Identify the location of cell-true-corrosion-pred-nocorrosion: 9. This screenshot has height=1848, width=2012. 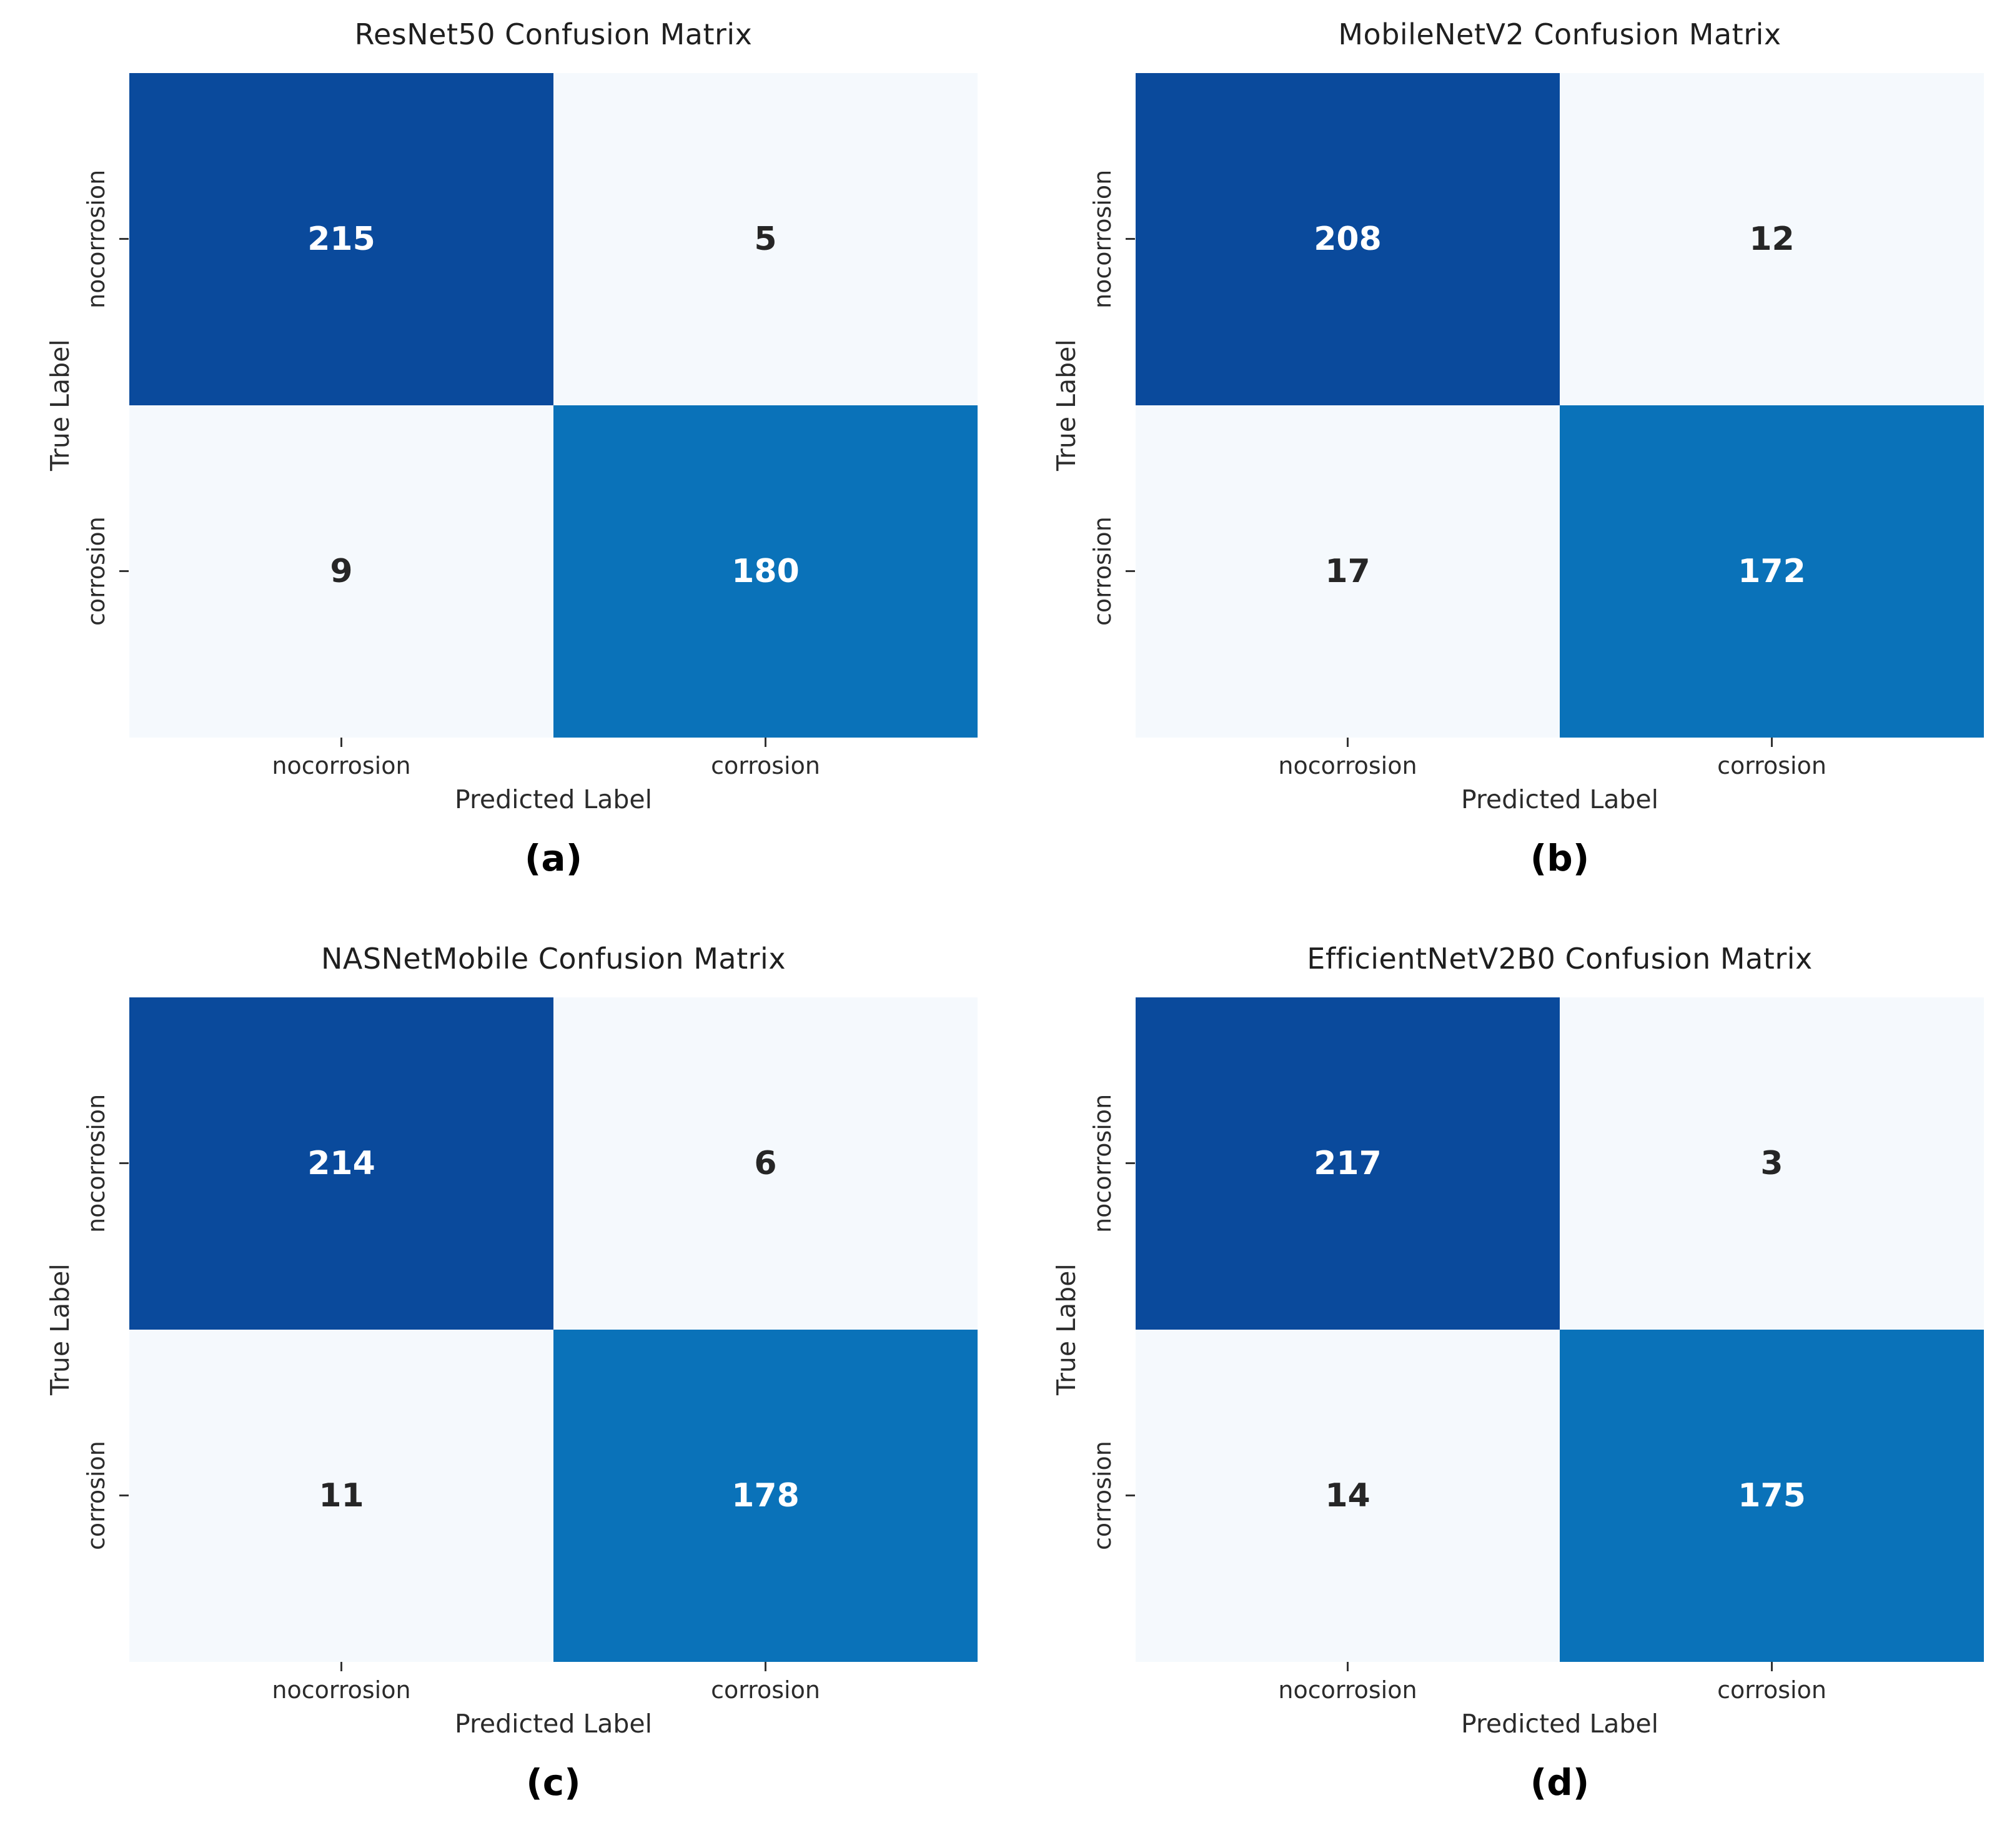
(341, 572).